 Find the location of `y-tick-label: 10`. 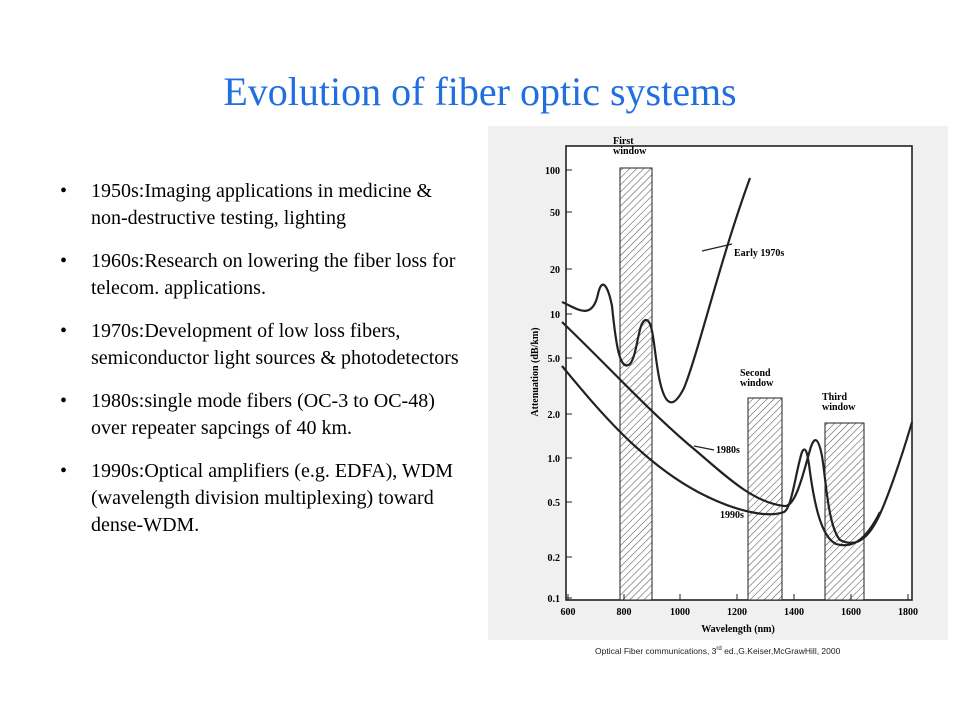

y-tick-label: 10 is located at coordinates (555, 315).